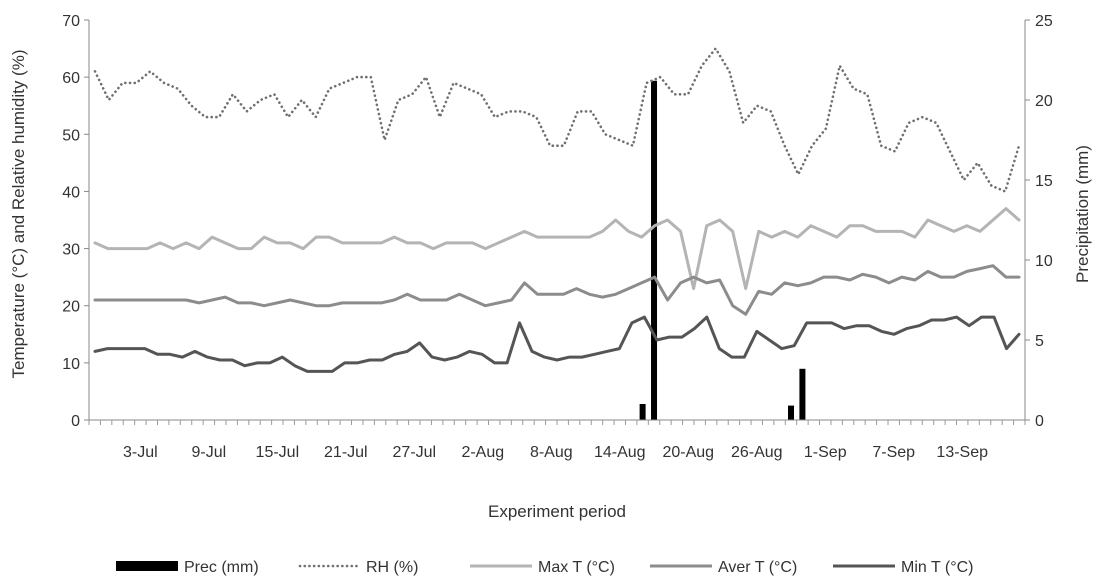 The width and height of the screenshot is (1104, 578). Describe the element at coordinates (482, 452) in the screenshot. I see `x-tick-label: 2-Aug` at that location.